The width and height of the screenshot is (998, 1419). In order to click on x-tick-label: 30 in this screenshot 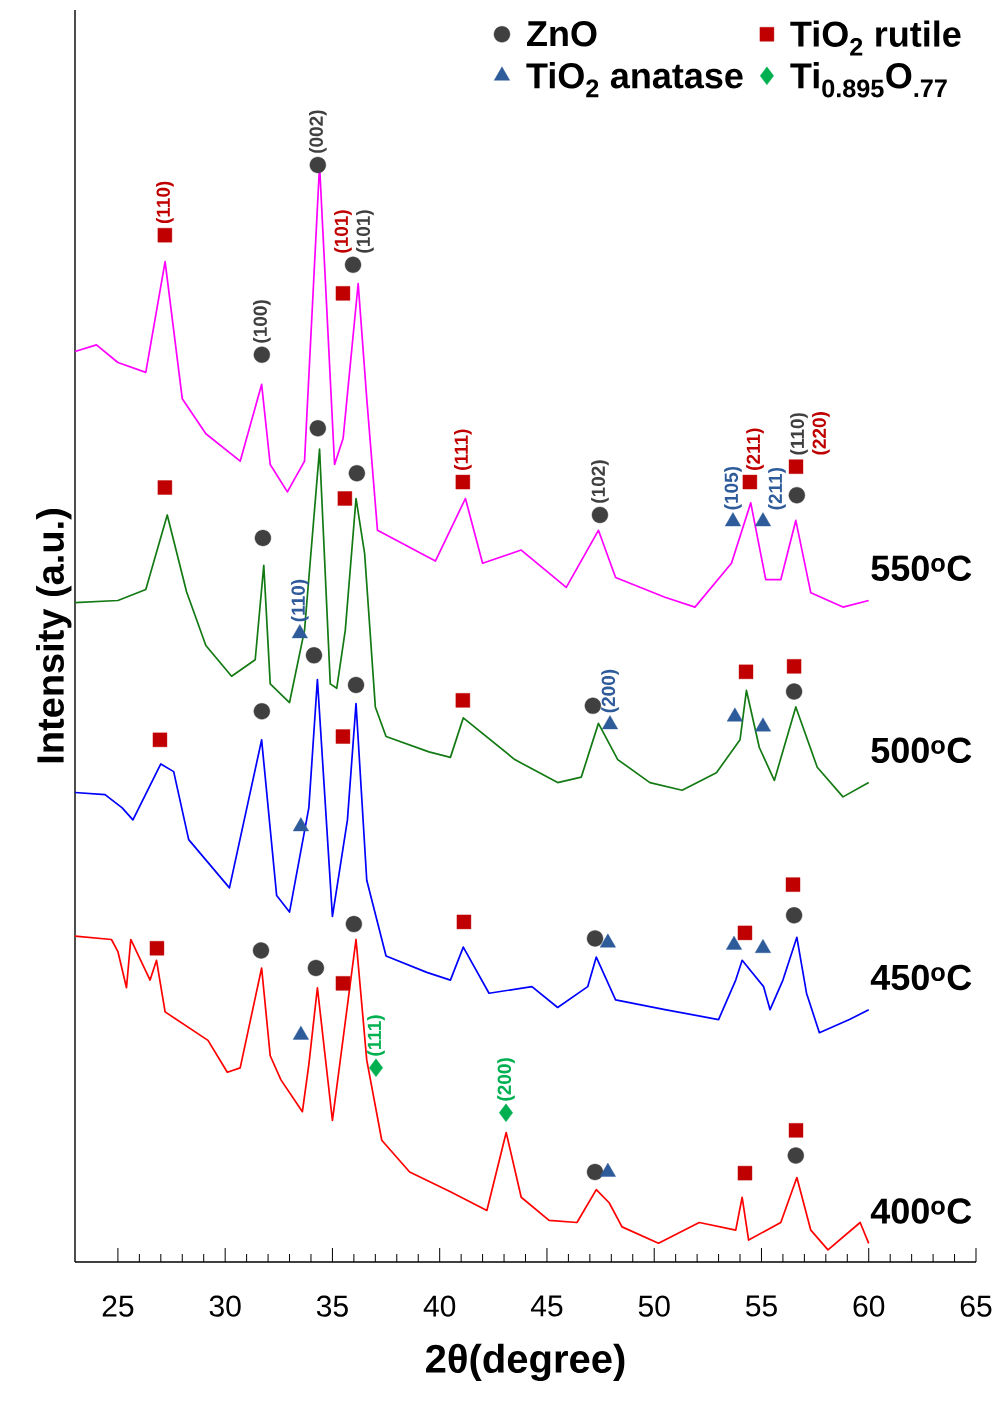, I will do `click(225, 1306)`.